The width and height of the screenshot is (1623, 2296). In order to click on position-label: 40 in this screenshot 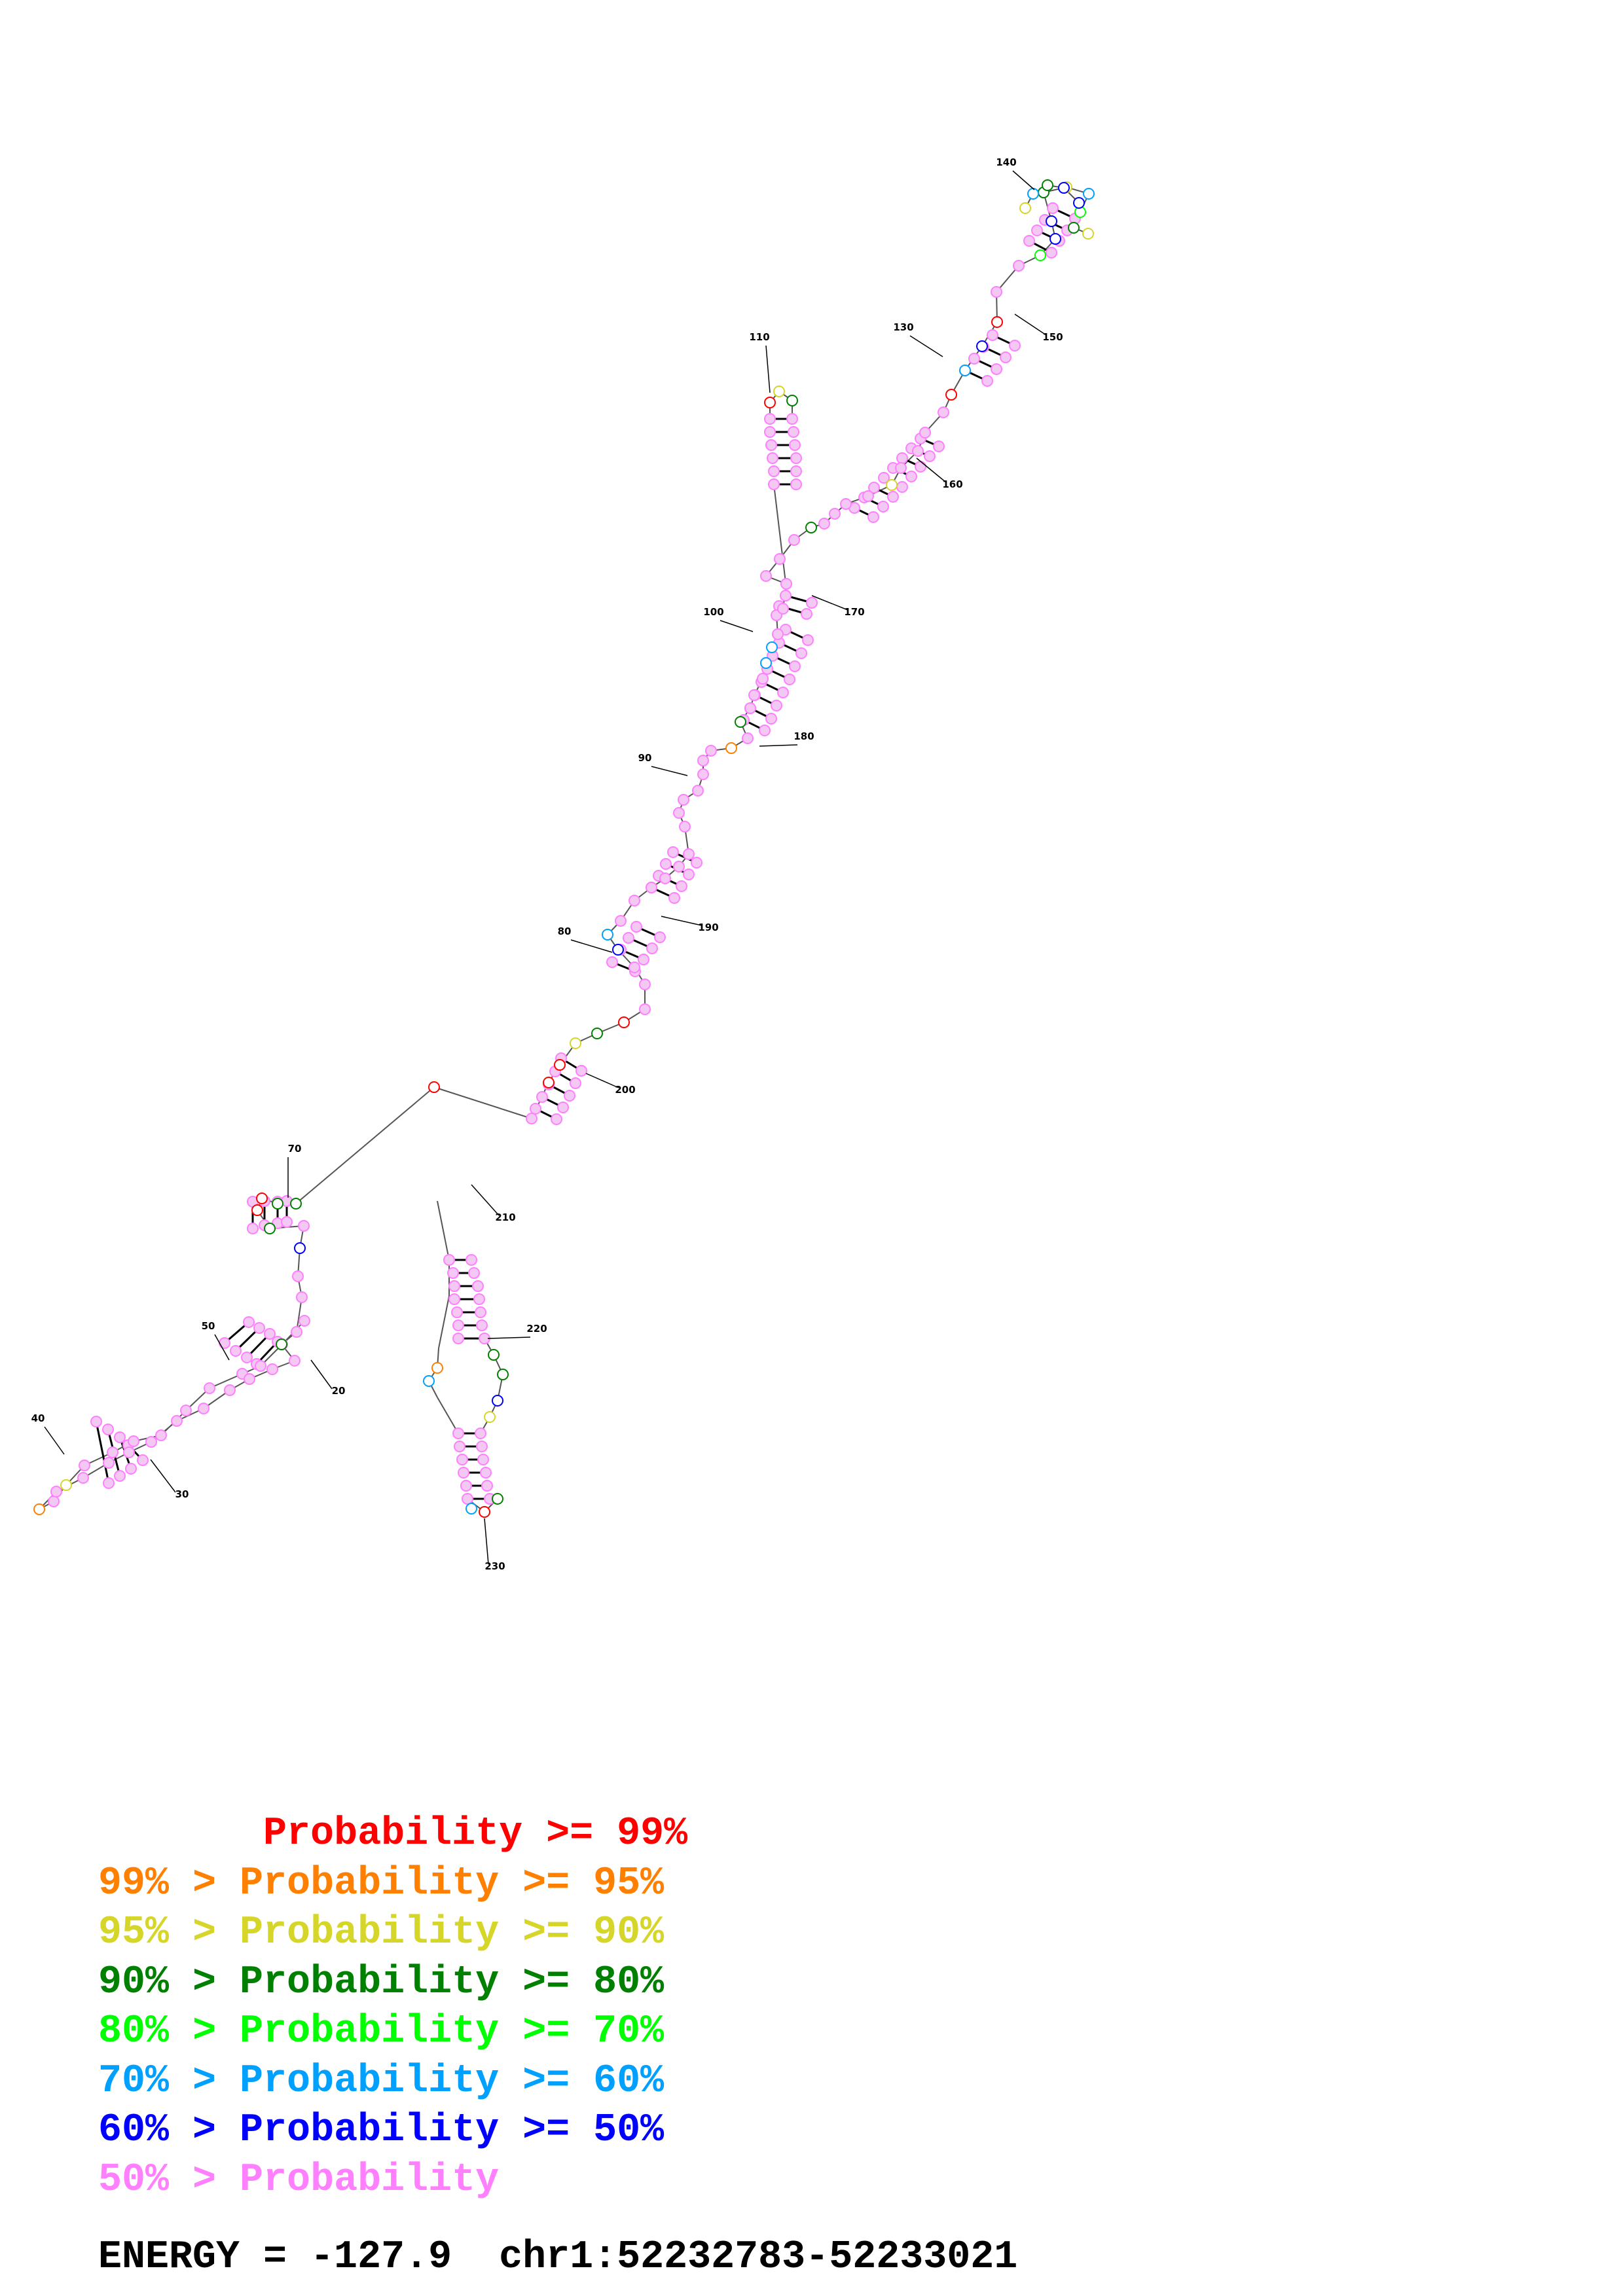, I will do `click(38, 1418)`.